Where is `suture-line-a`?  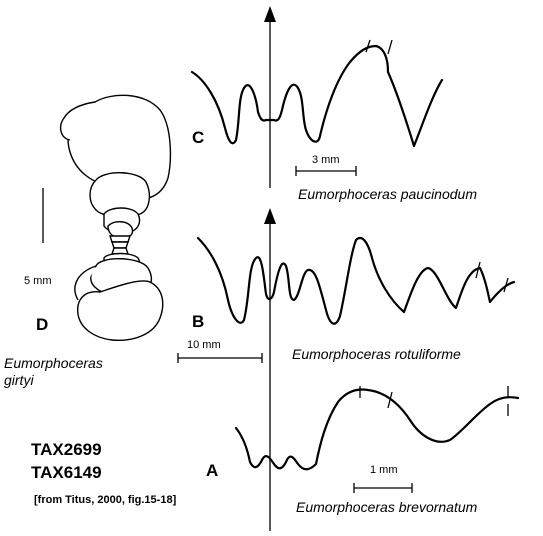
suture-line-a is located at coordinates (377, 429).